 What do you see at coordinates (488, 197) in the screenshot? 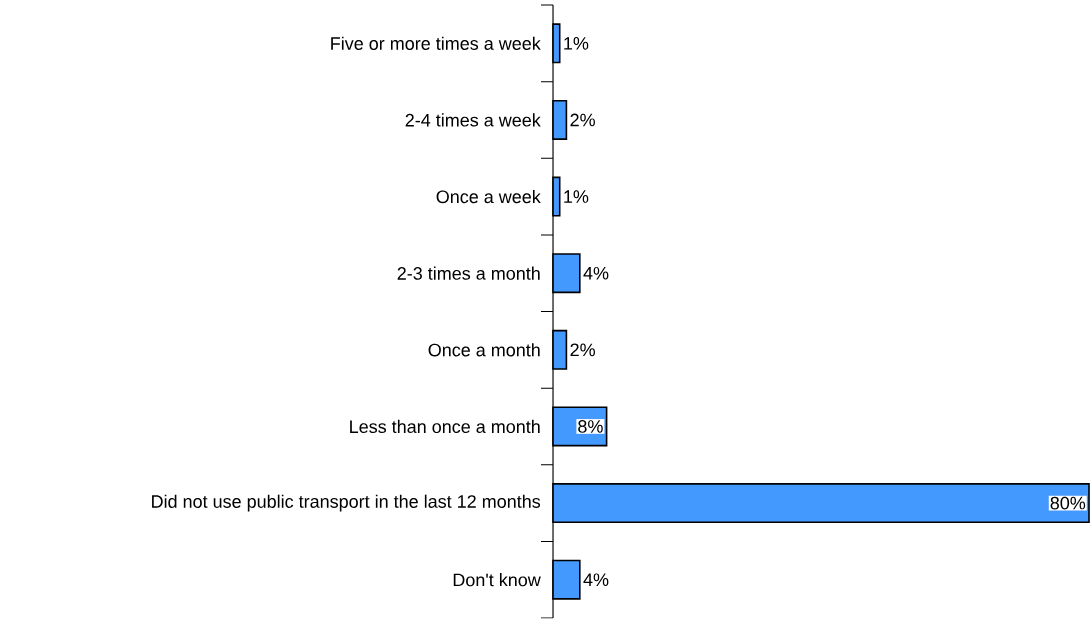
I see `y-tick-label: Once a week` at bounding box center [488, 197].